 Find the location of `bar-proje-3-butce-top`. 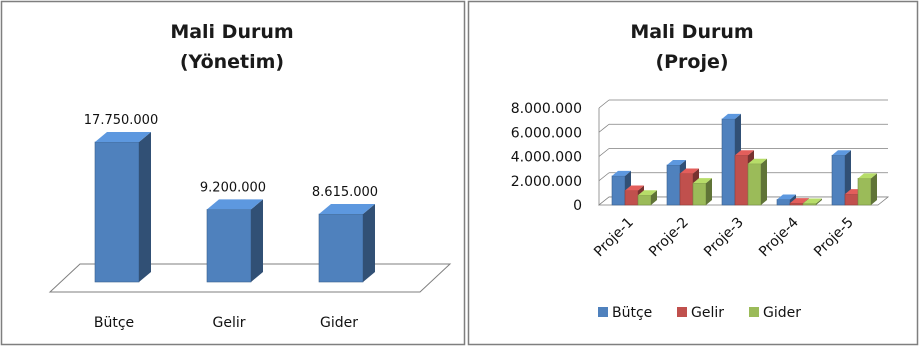

bar-proje-3-butce-top is located at coordinates (731, 116).